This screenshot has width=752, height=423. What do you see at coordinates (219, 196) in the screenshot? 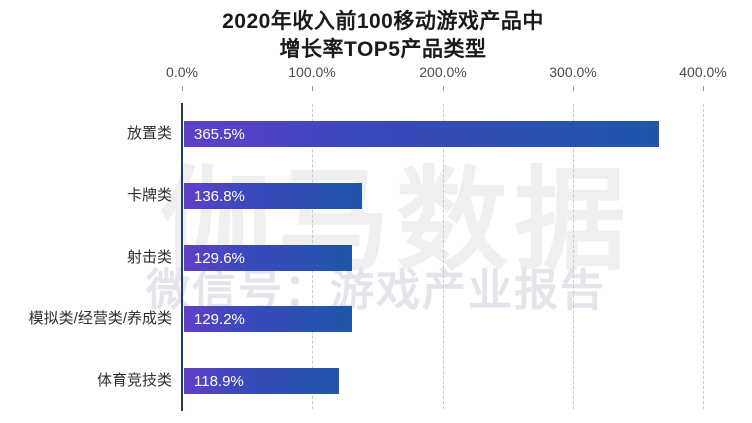
I see `bar-value-label: 136.8%` at bounding box center [219, 196].